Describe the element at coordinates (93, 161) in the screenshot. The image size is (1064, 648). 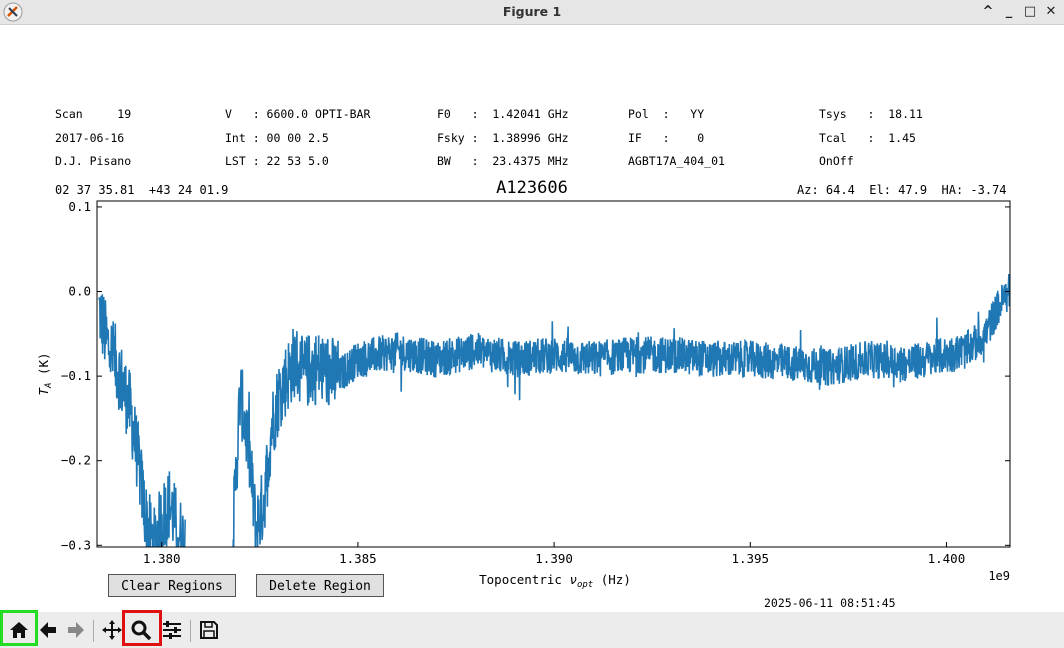
I see `header-observer: D.J. Pisano` at that location.